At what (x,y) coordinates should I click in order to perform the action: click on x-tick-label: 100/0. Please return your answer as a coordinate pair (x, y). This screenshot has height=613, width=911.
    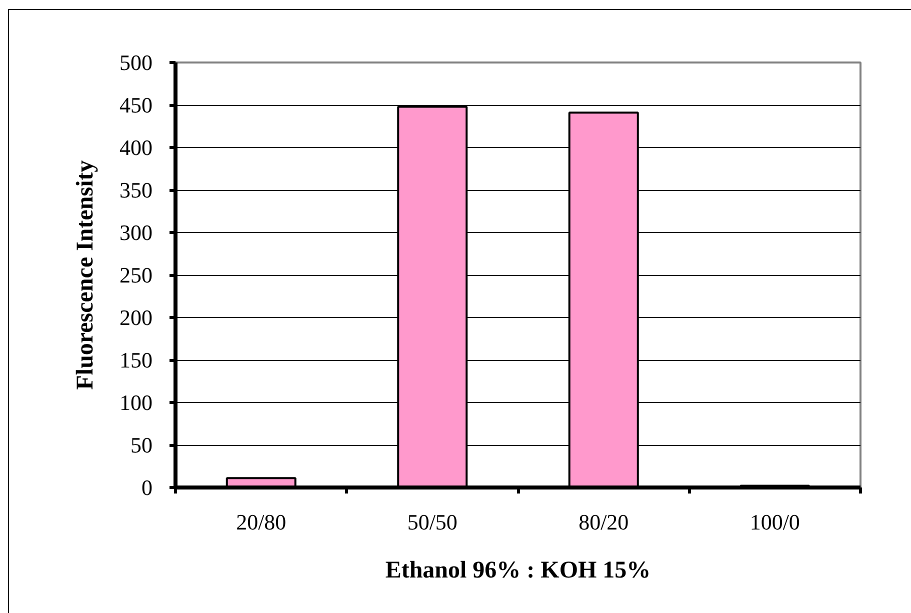
    Looking at the image, I should click on (775, 522).